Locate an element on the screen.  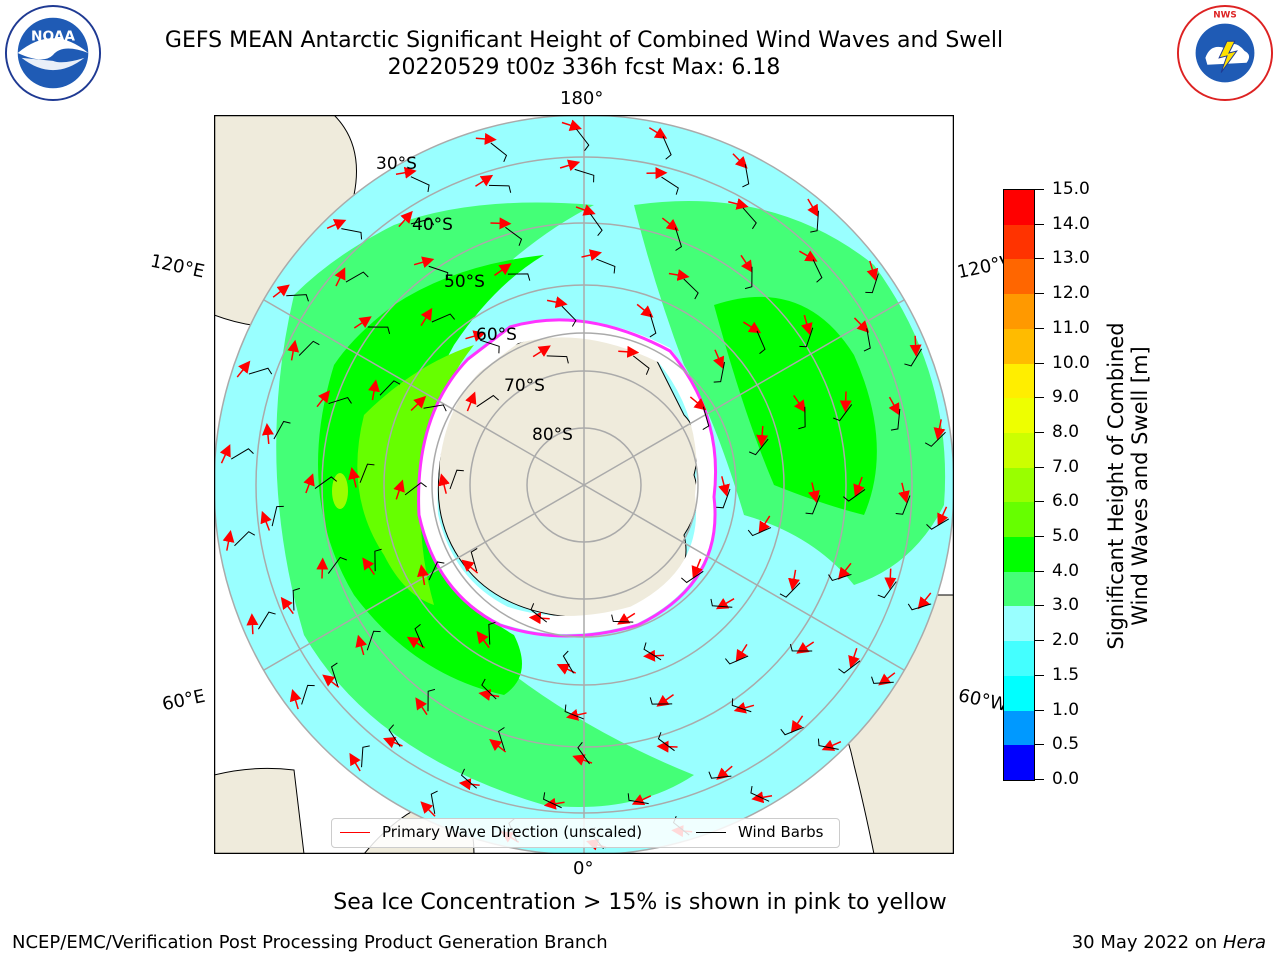
noaa-logo: NOAA is located at coordinates (53, 53).